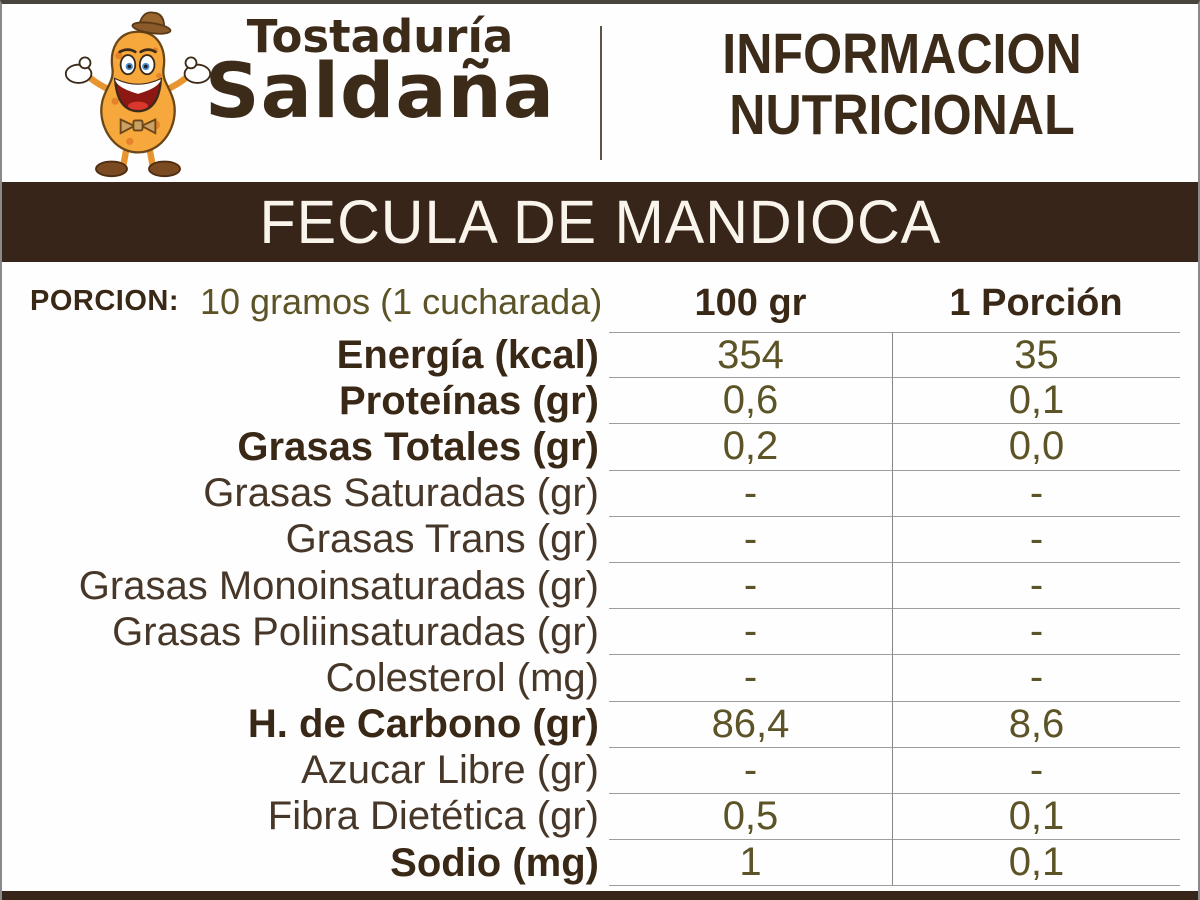 The image size is (1200, 900). I want to click on value-100g: 0,5, so click(750, 817).